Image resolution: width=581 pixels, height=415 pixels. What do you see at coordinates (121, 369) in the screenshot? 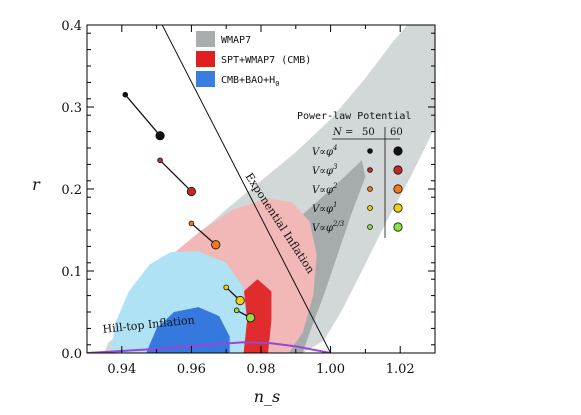
I see `x-tick-label: 0.94` at bounding box center [121, 369].